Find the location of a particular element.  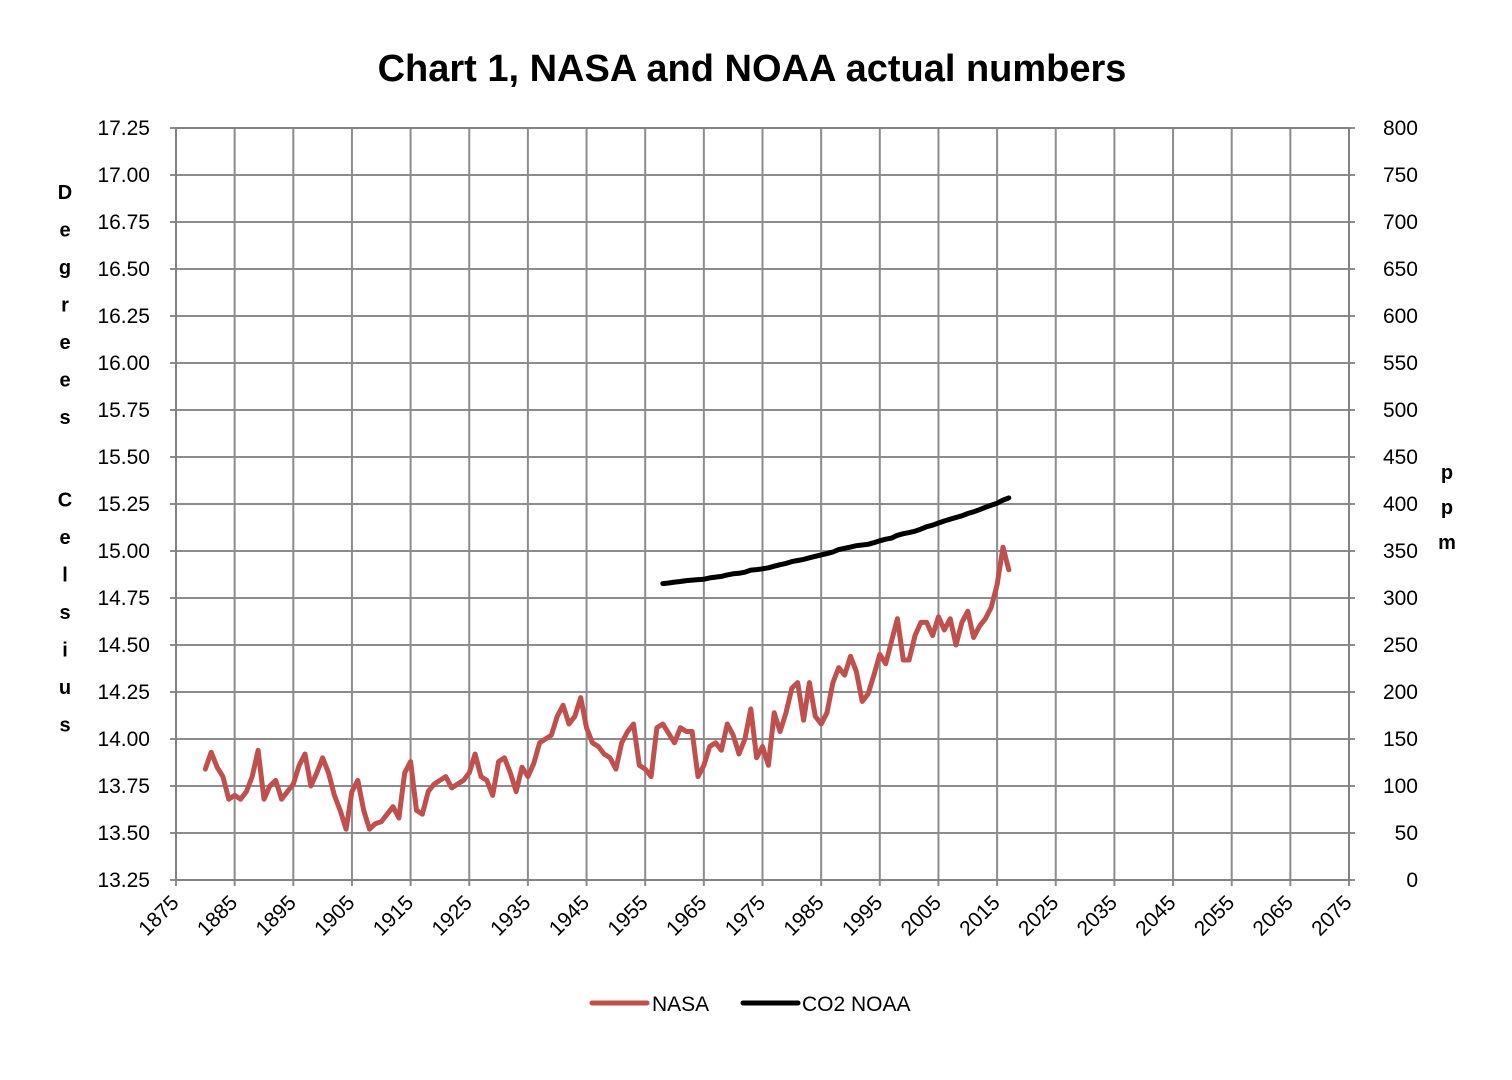

y2-tick-label: 400 is located at coordinates (1400, 504).